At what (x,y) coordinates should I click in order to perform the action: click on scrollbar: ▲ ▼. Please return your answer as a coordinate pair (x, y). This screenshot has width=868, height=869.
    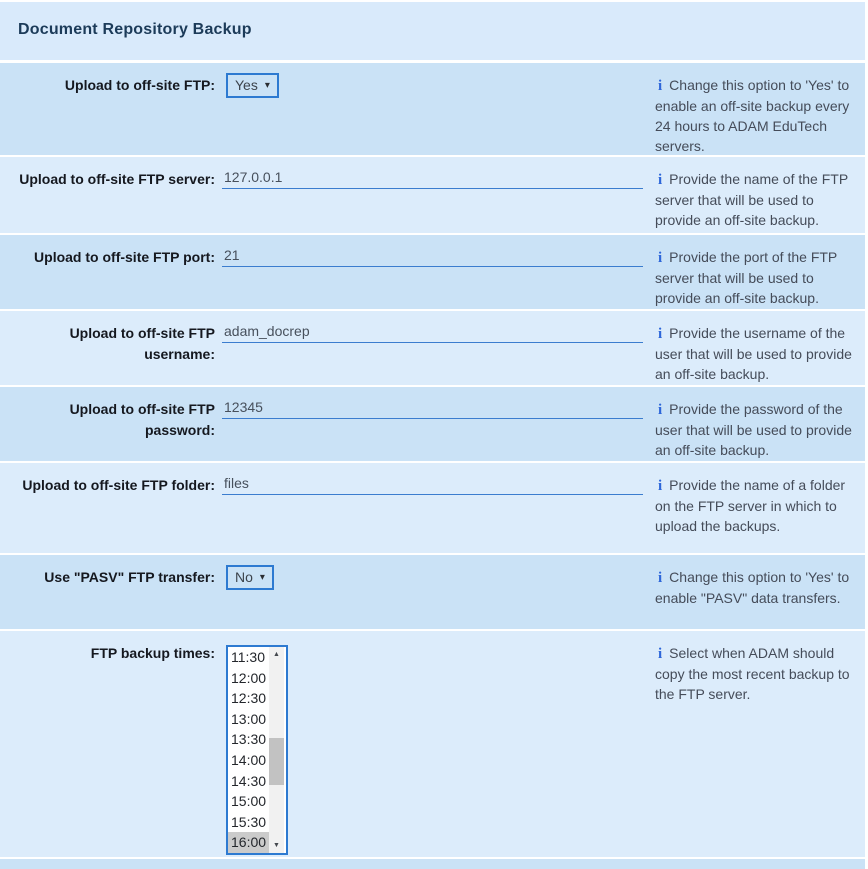
    Looking at the image, I should click on (276, 750).